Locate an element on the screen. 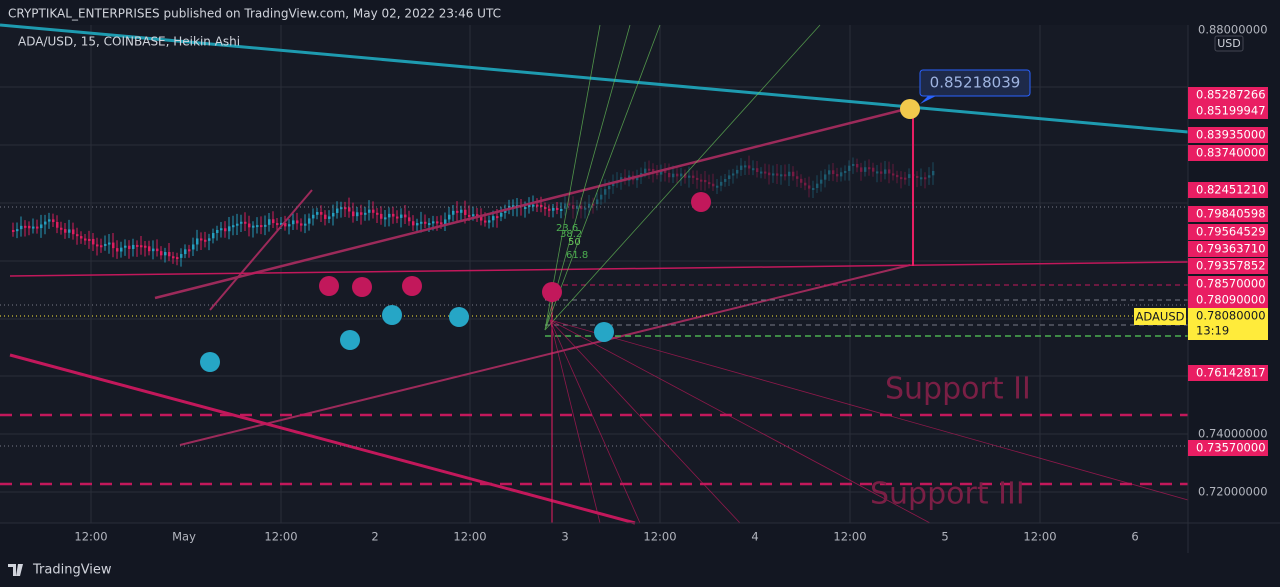 Image resolution: width=1280 pixels, height=587 pixels. currency-box is located at coordinates (1229, 43).